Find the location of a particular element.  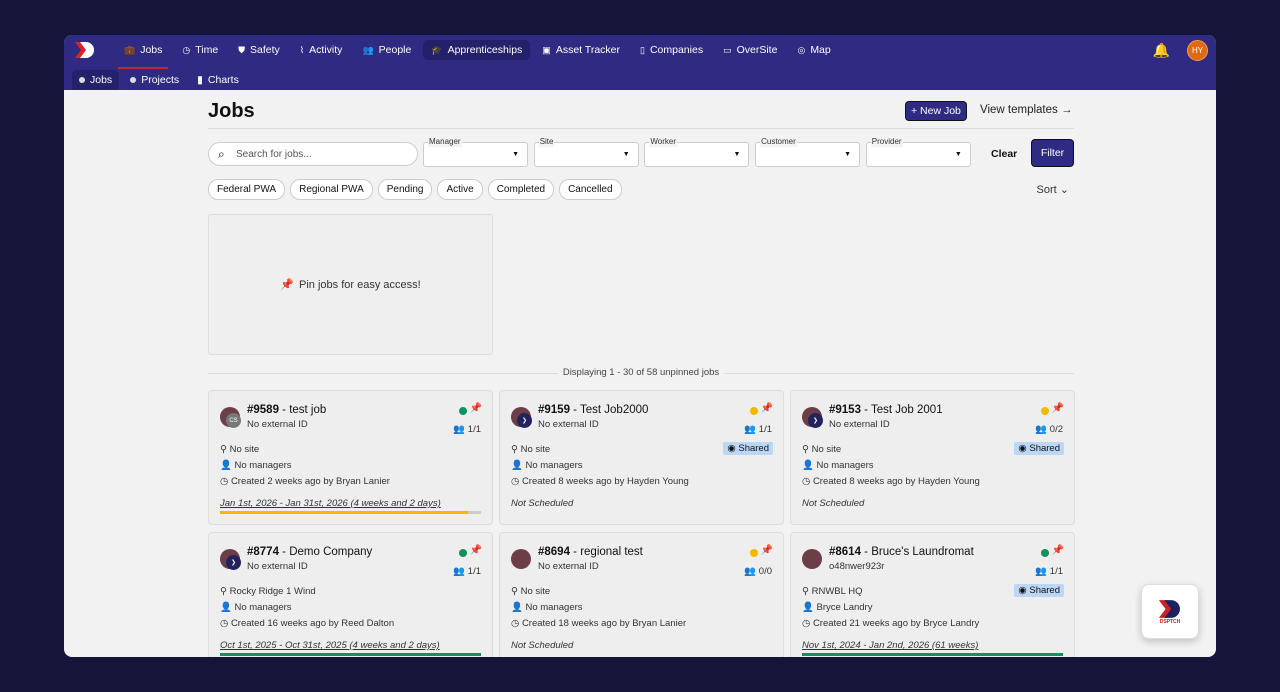

page-title: Jobs is located at coordinates (231, 111).